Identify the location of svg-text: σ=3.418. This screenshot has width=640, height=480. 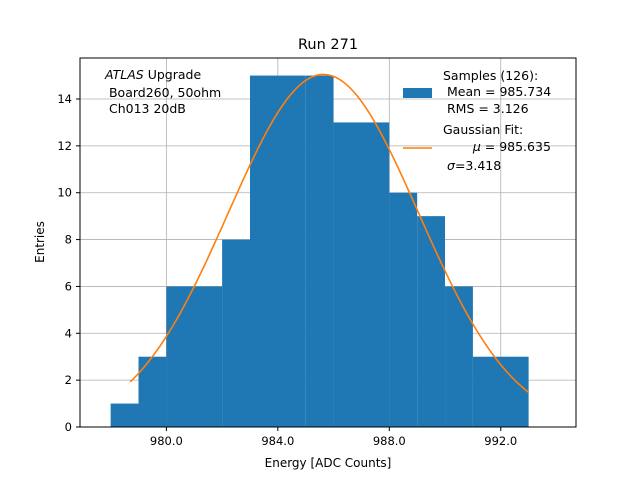
(474, 165).